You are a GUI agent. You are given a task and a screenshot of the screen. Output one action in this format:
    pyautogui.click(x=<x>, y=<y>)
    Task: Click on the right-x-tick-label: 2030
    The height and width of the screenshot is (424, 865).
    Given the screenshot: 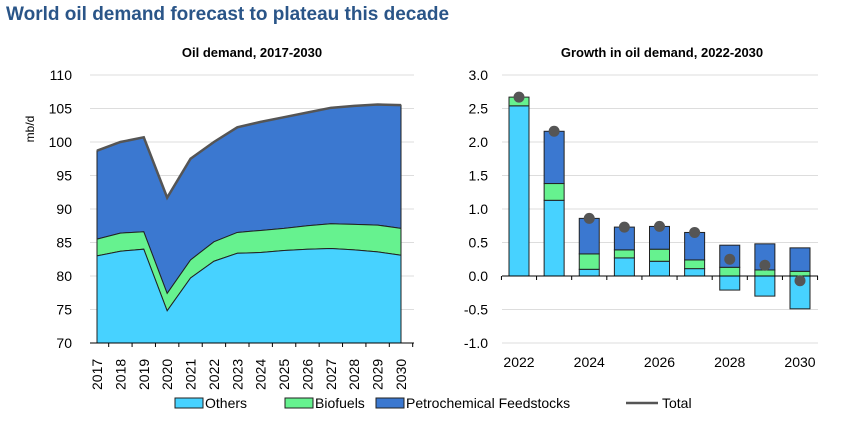 What is the action you would take?
    pyautogui.click(x=799, y=362)
    